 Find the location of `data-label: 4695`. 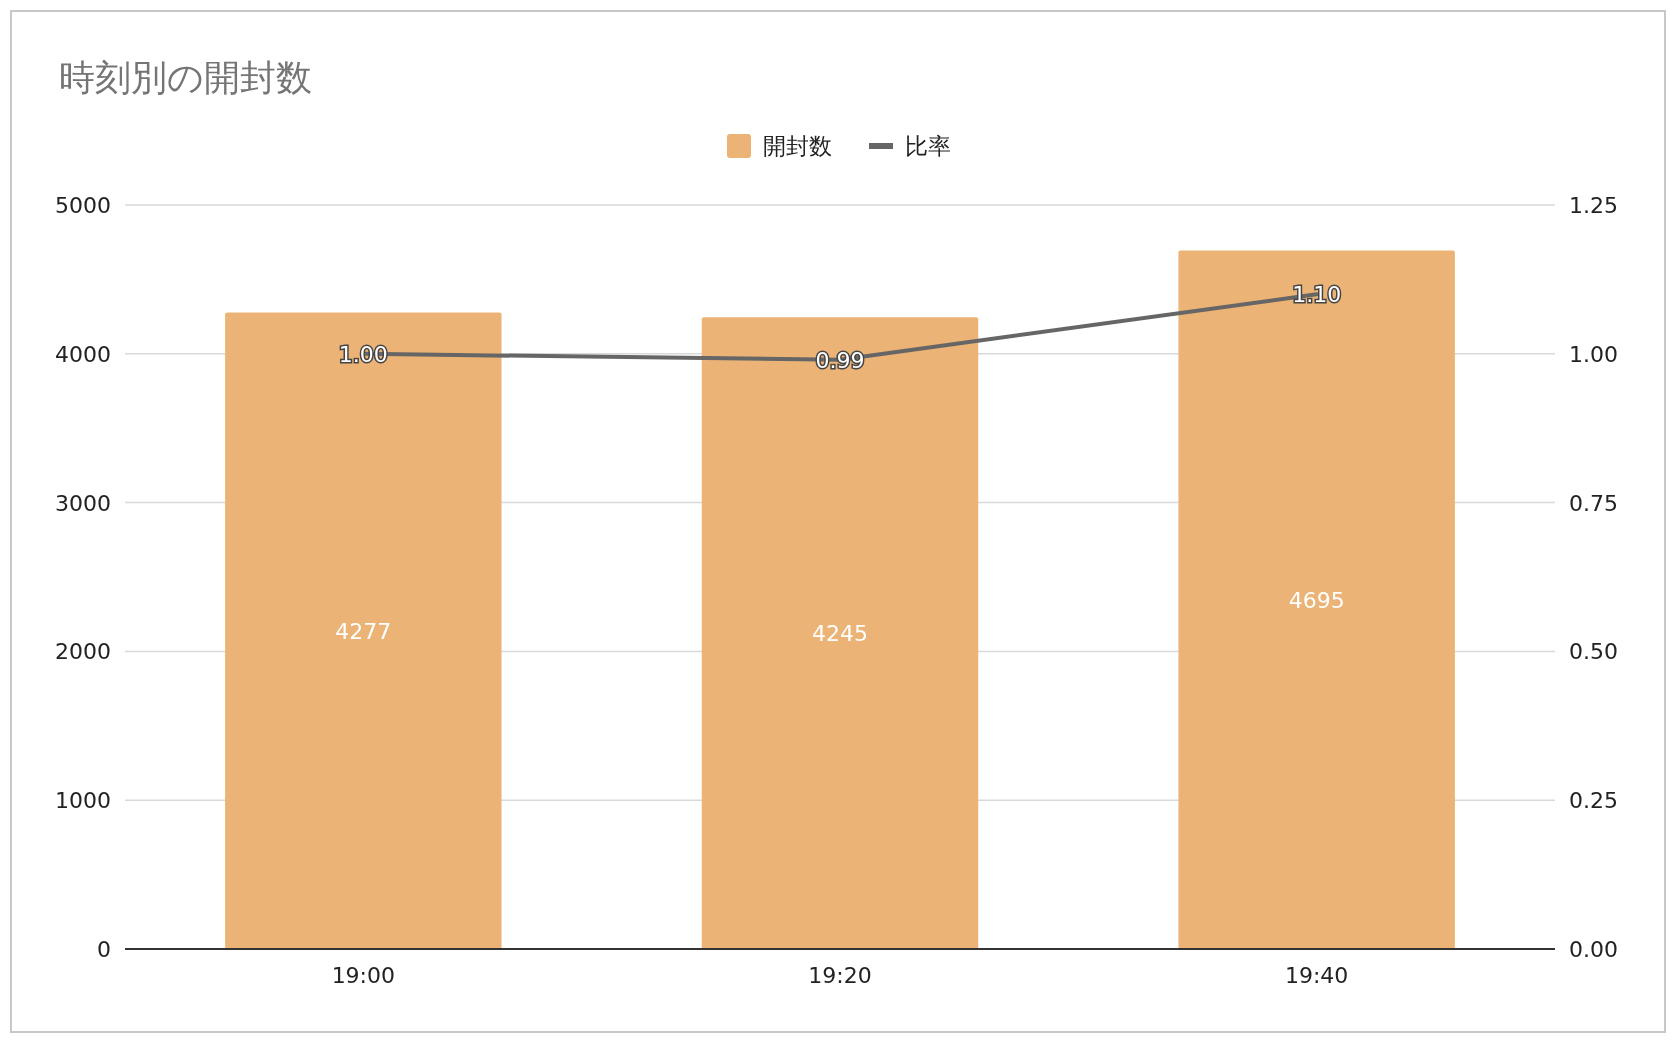

data-label: 4695 is located at coordinates (1316, 600).